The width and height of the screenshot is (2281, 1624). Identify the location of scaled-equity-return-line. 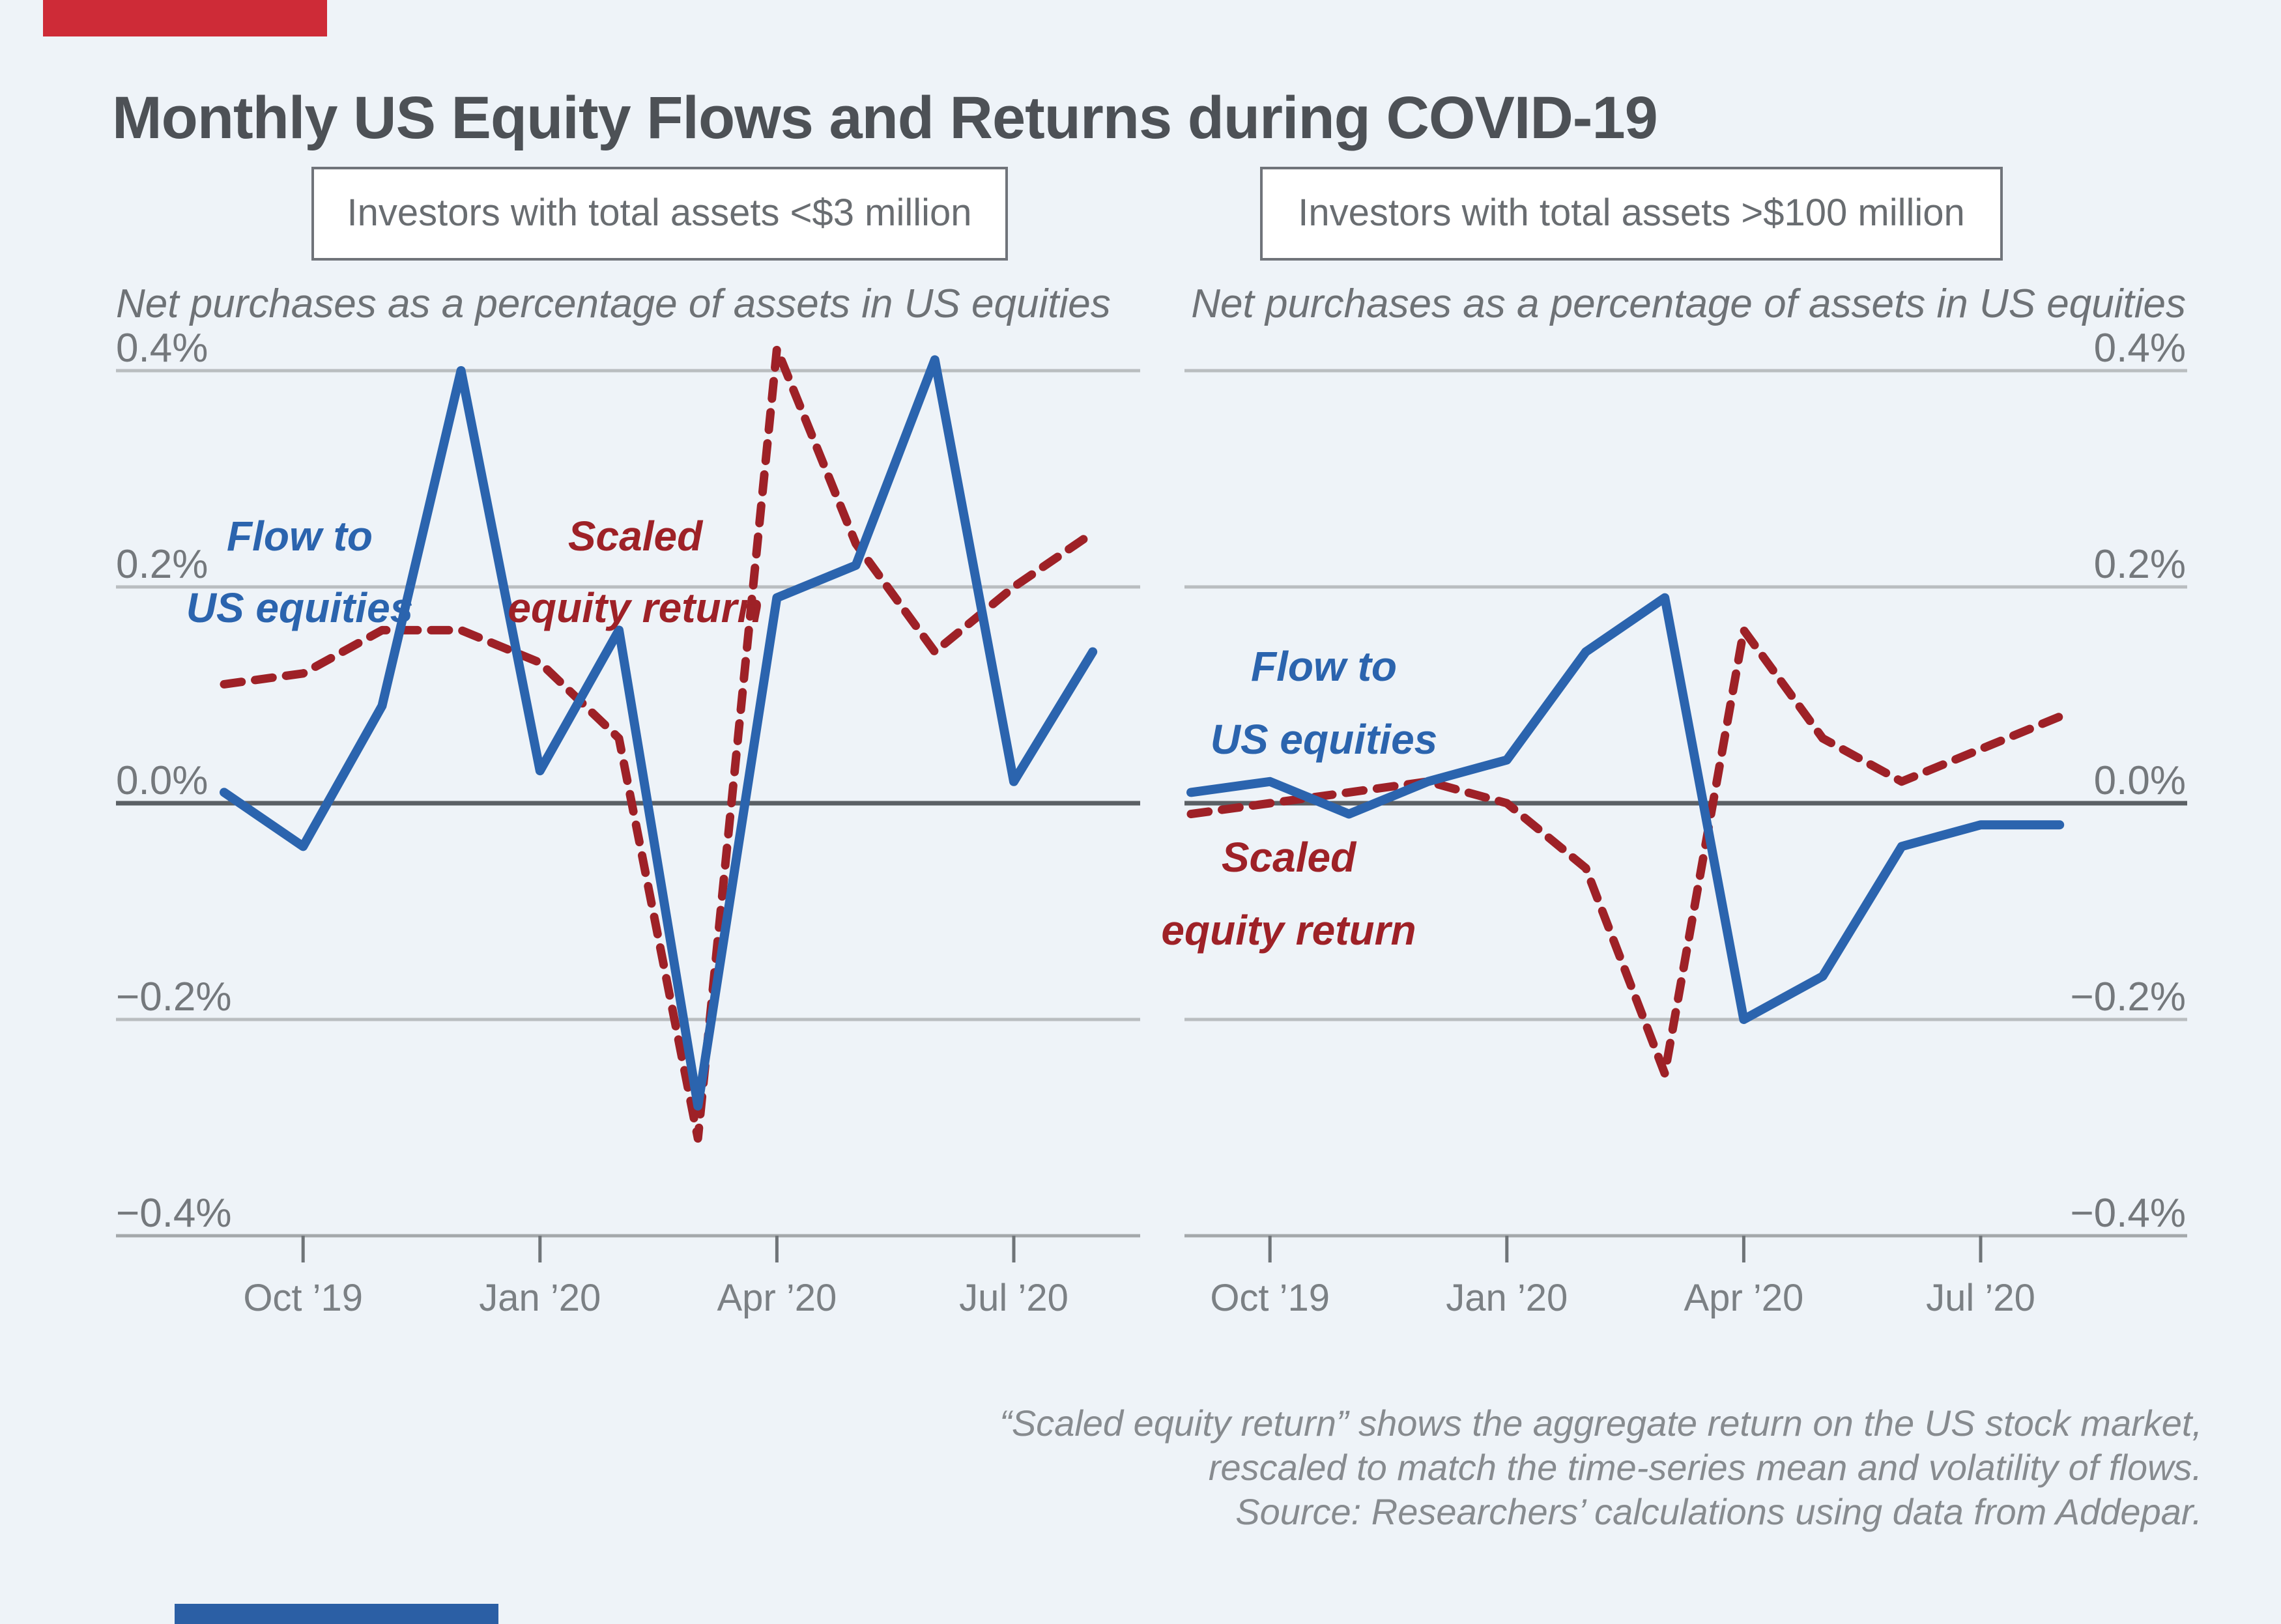
(1625, 852).